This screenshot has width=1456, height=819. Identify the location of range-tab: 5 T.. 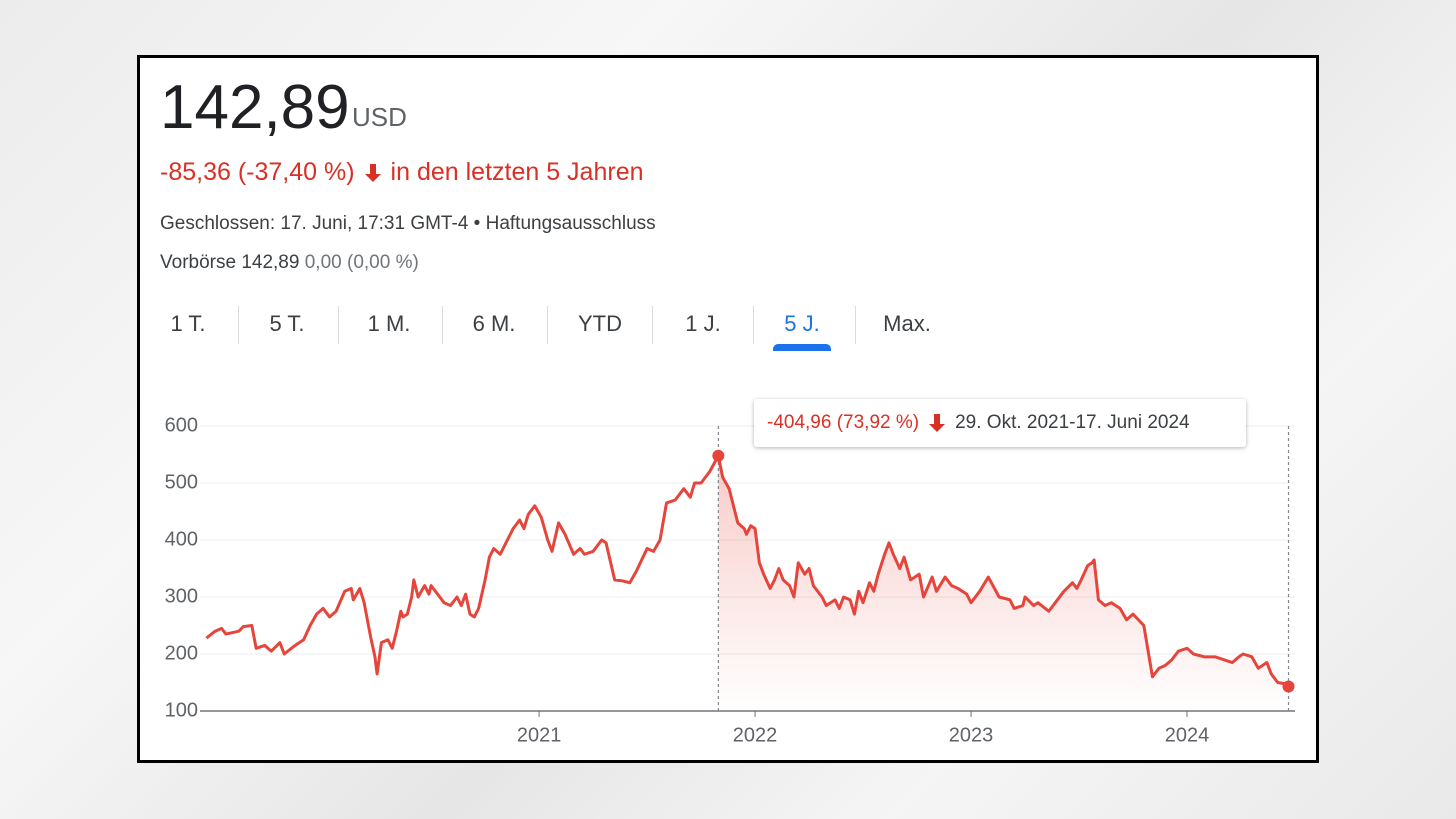
(287, 323).